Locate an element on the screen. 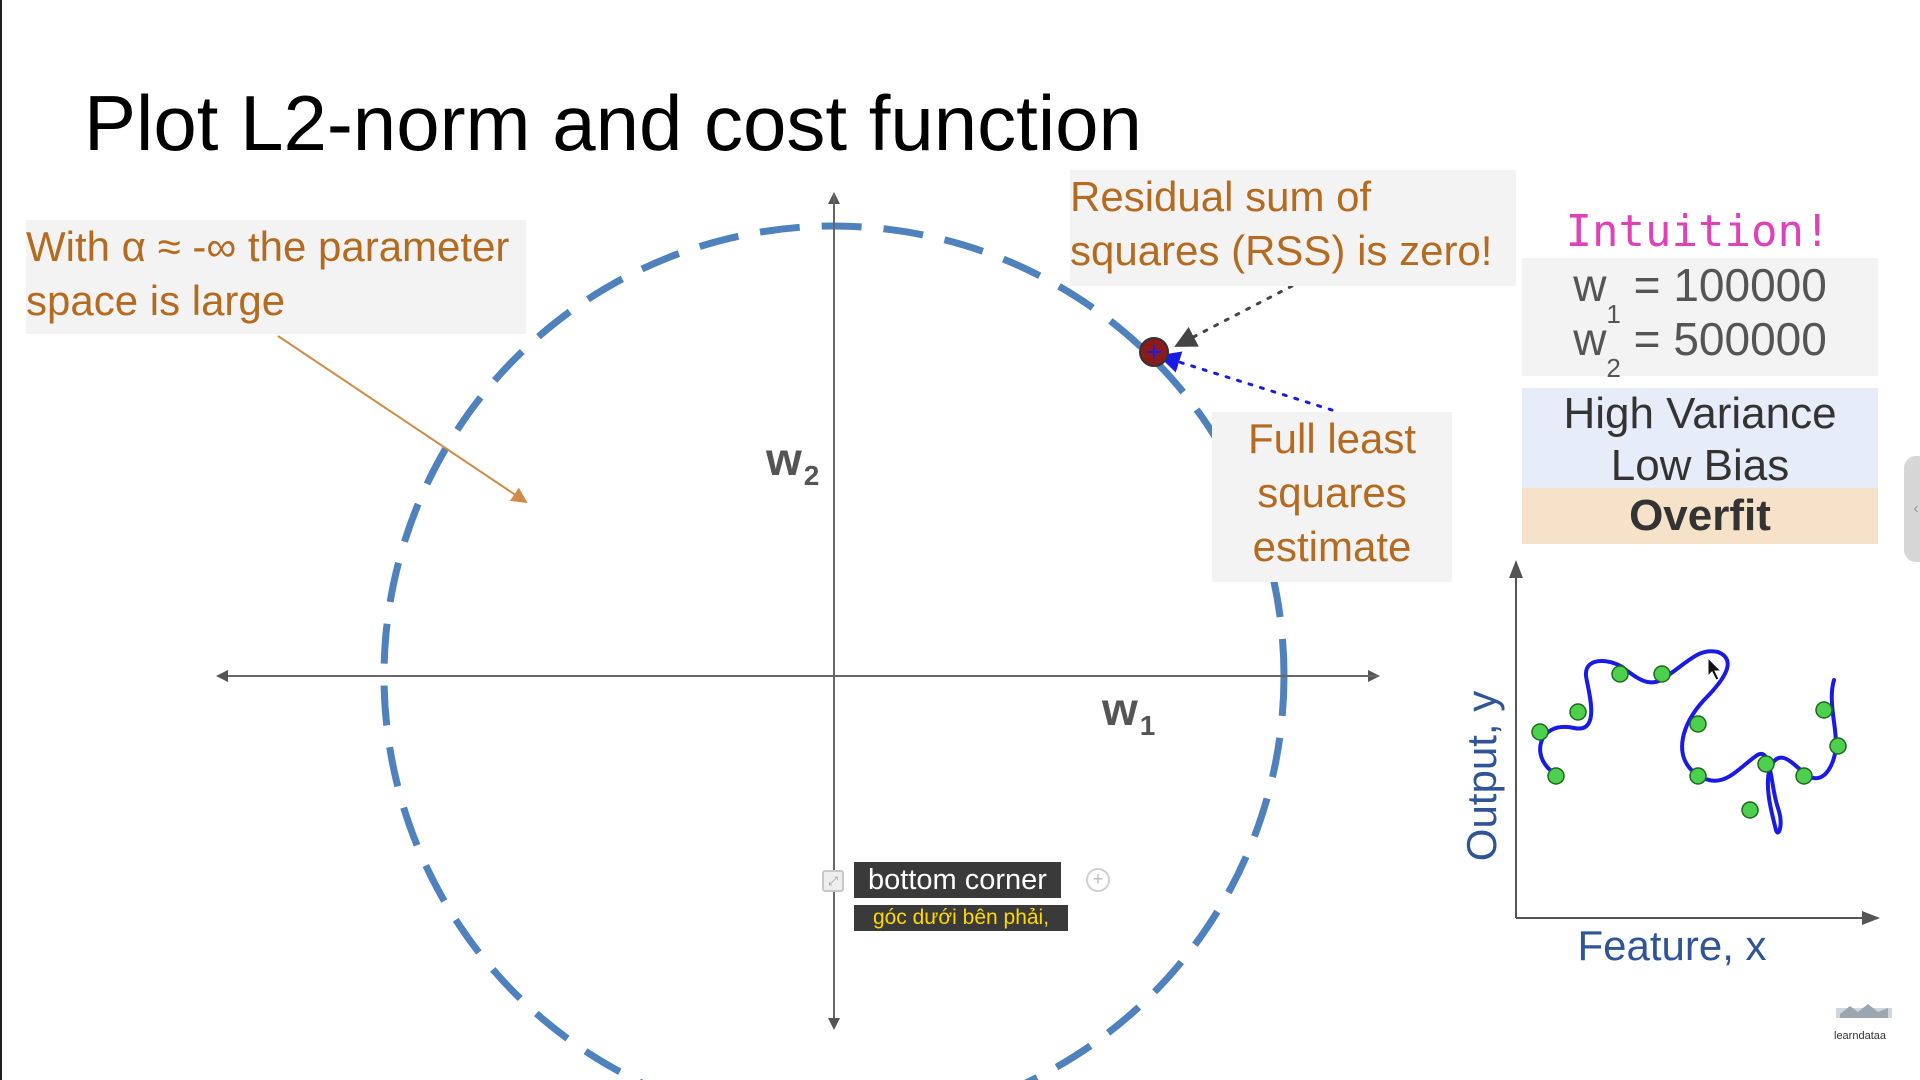 The image size is (1920, 1080). rss-pointer-arrow is located at coordinates (1234, 316).